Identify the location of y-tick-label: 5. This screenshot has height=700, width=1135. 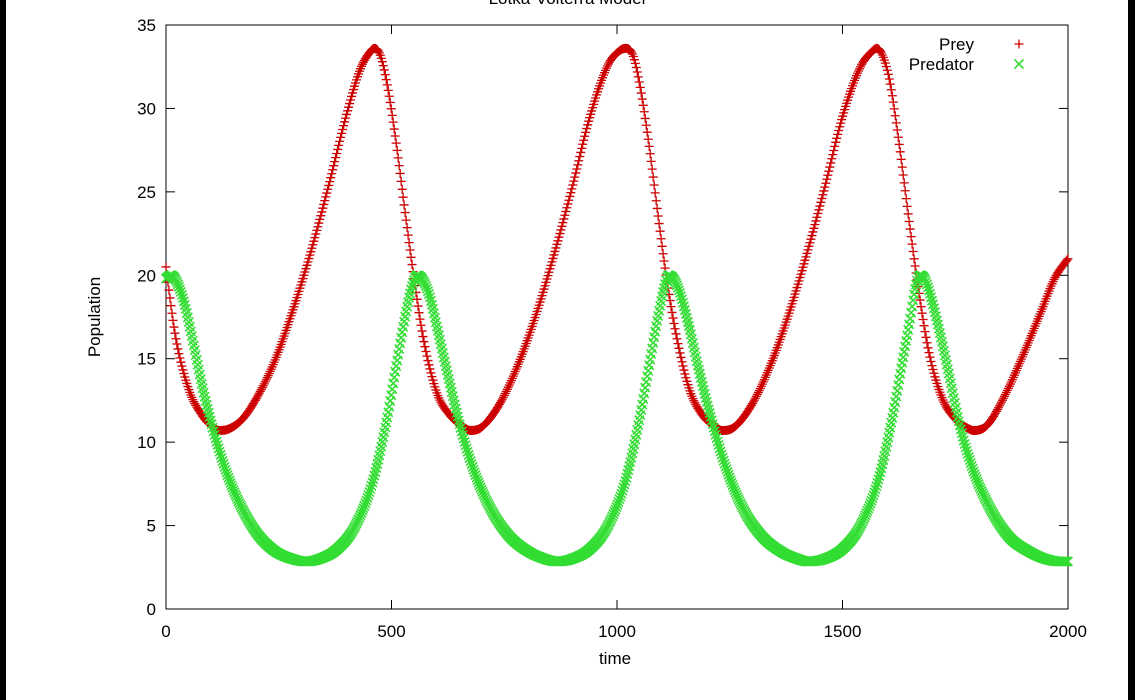
(151, 526).